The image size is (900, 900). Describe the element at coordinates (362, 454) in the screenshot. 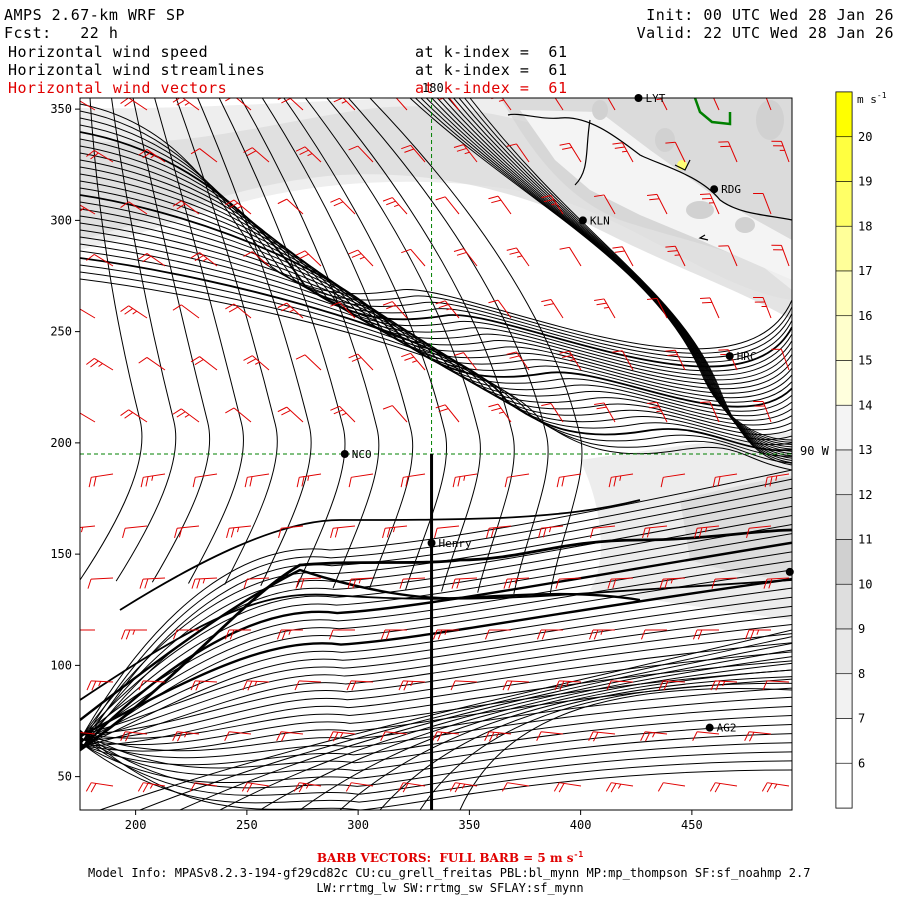

I see `station-label: NCO` at that location.